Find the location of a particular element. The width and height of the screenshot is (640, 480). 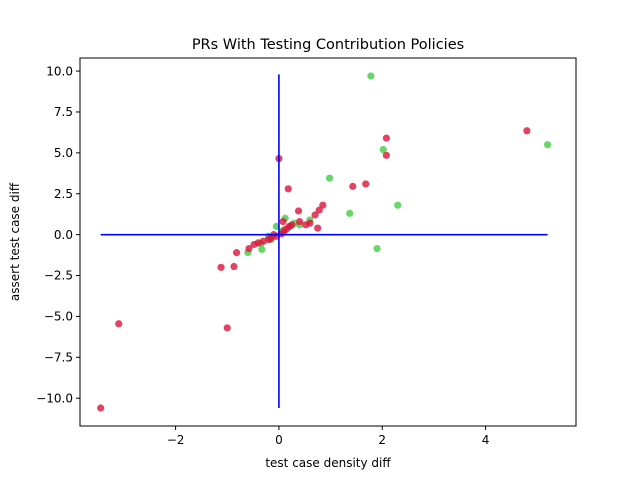

x-axis-label: test case density diff is located at coordinates (328, 463).